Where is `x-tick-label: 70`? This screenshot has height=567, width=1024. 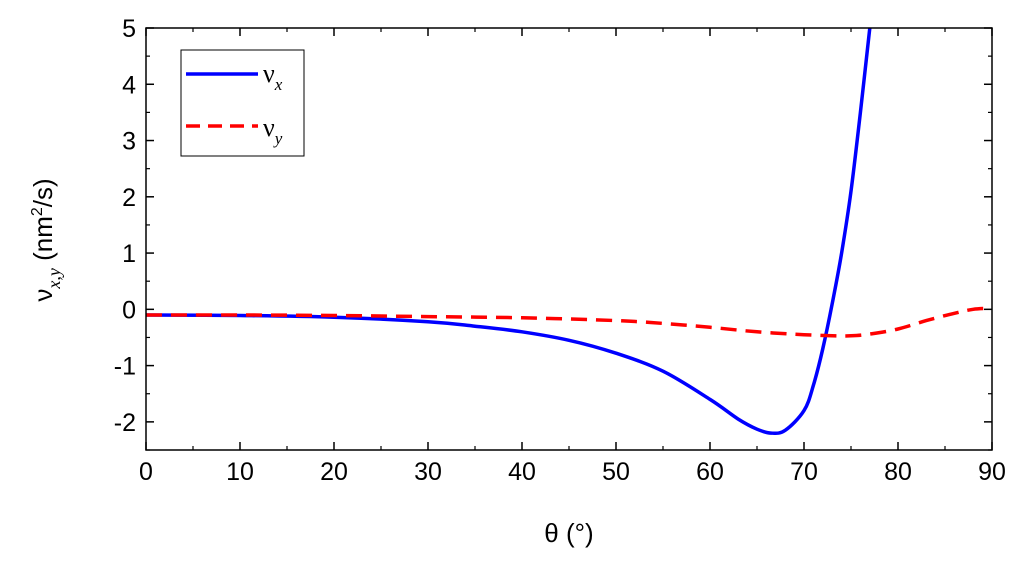 x-tick-label: 70 is located at coordinates (804, 472).